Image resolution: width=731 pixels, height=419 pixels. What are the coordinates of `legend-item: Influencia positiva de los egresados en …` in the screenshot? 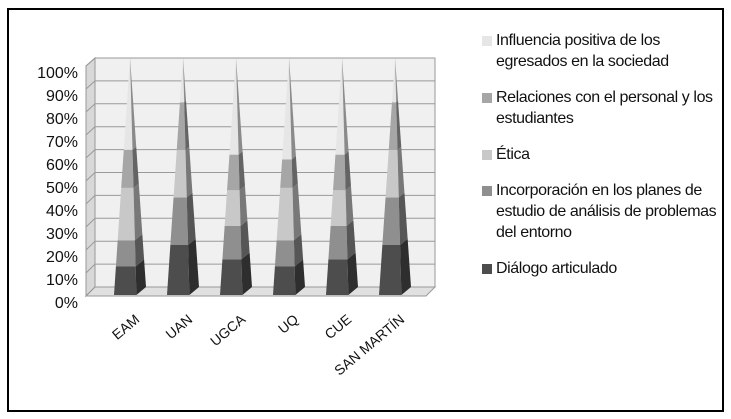 It's located at (600, 51).